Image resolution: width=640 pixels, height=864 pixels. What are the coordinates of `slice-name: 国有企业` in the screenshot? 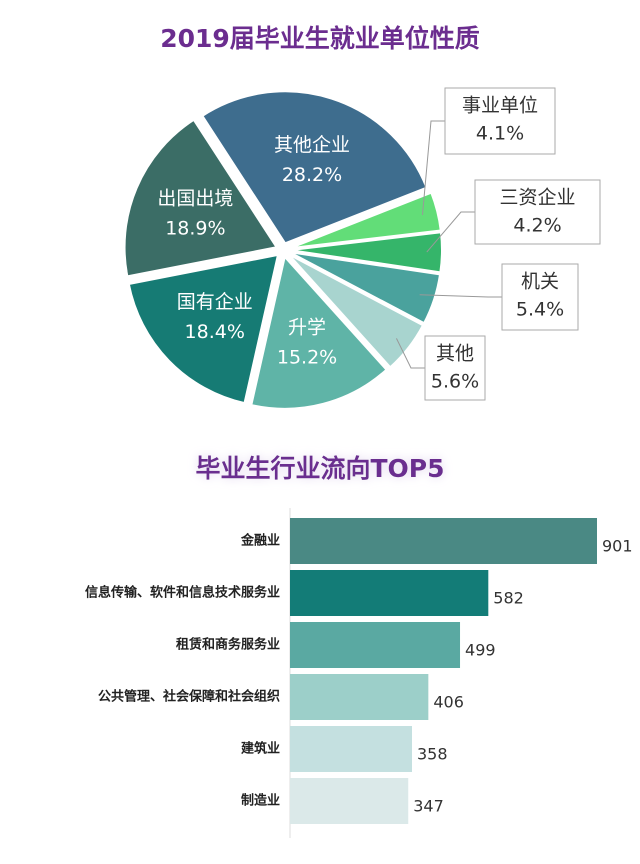 It's located at (215, 302).